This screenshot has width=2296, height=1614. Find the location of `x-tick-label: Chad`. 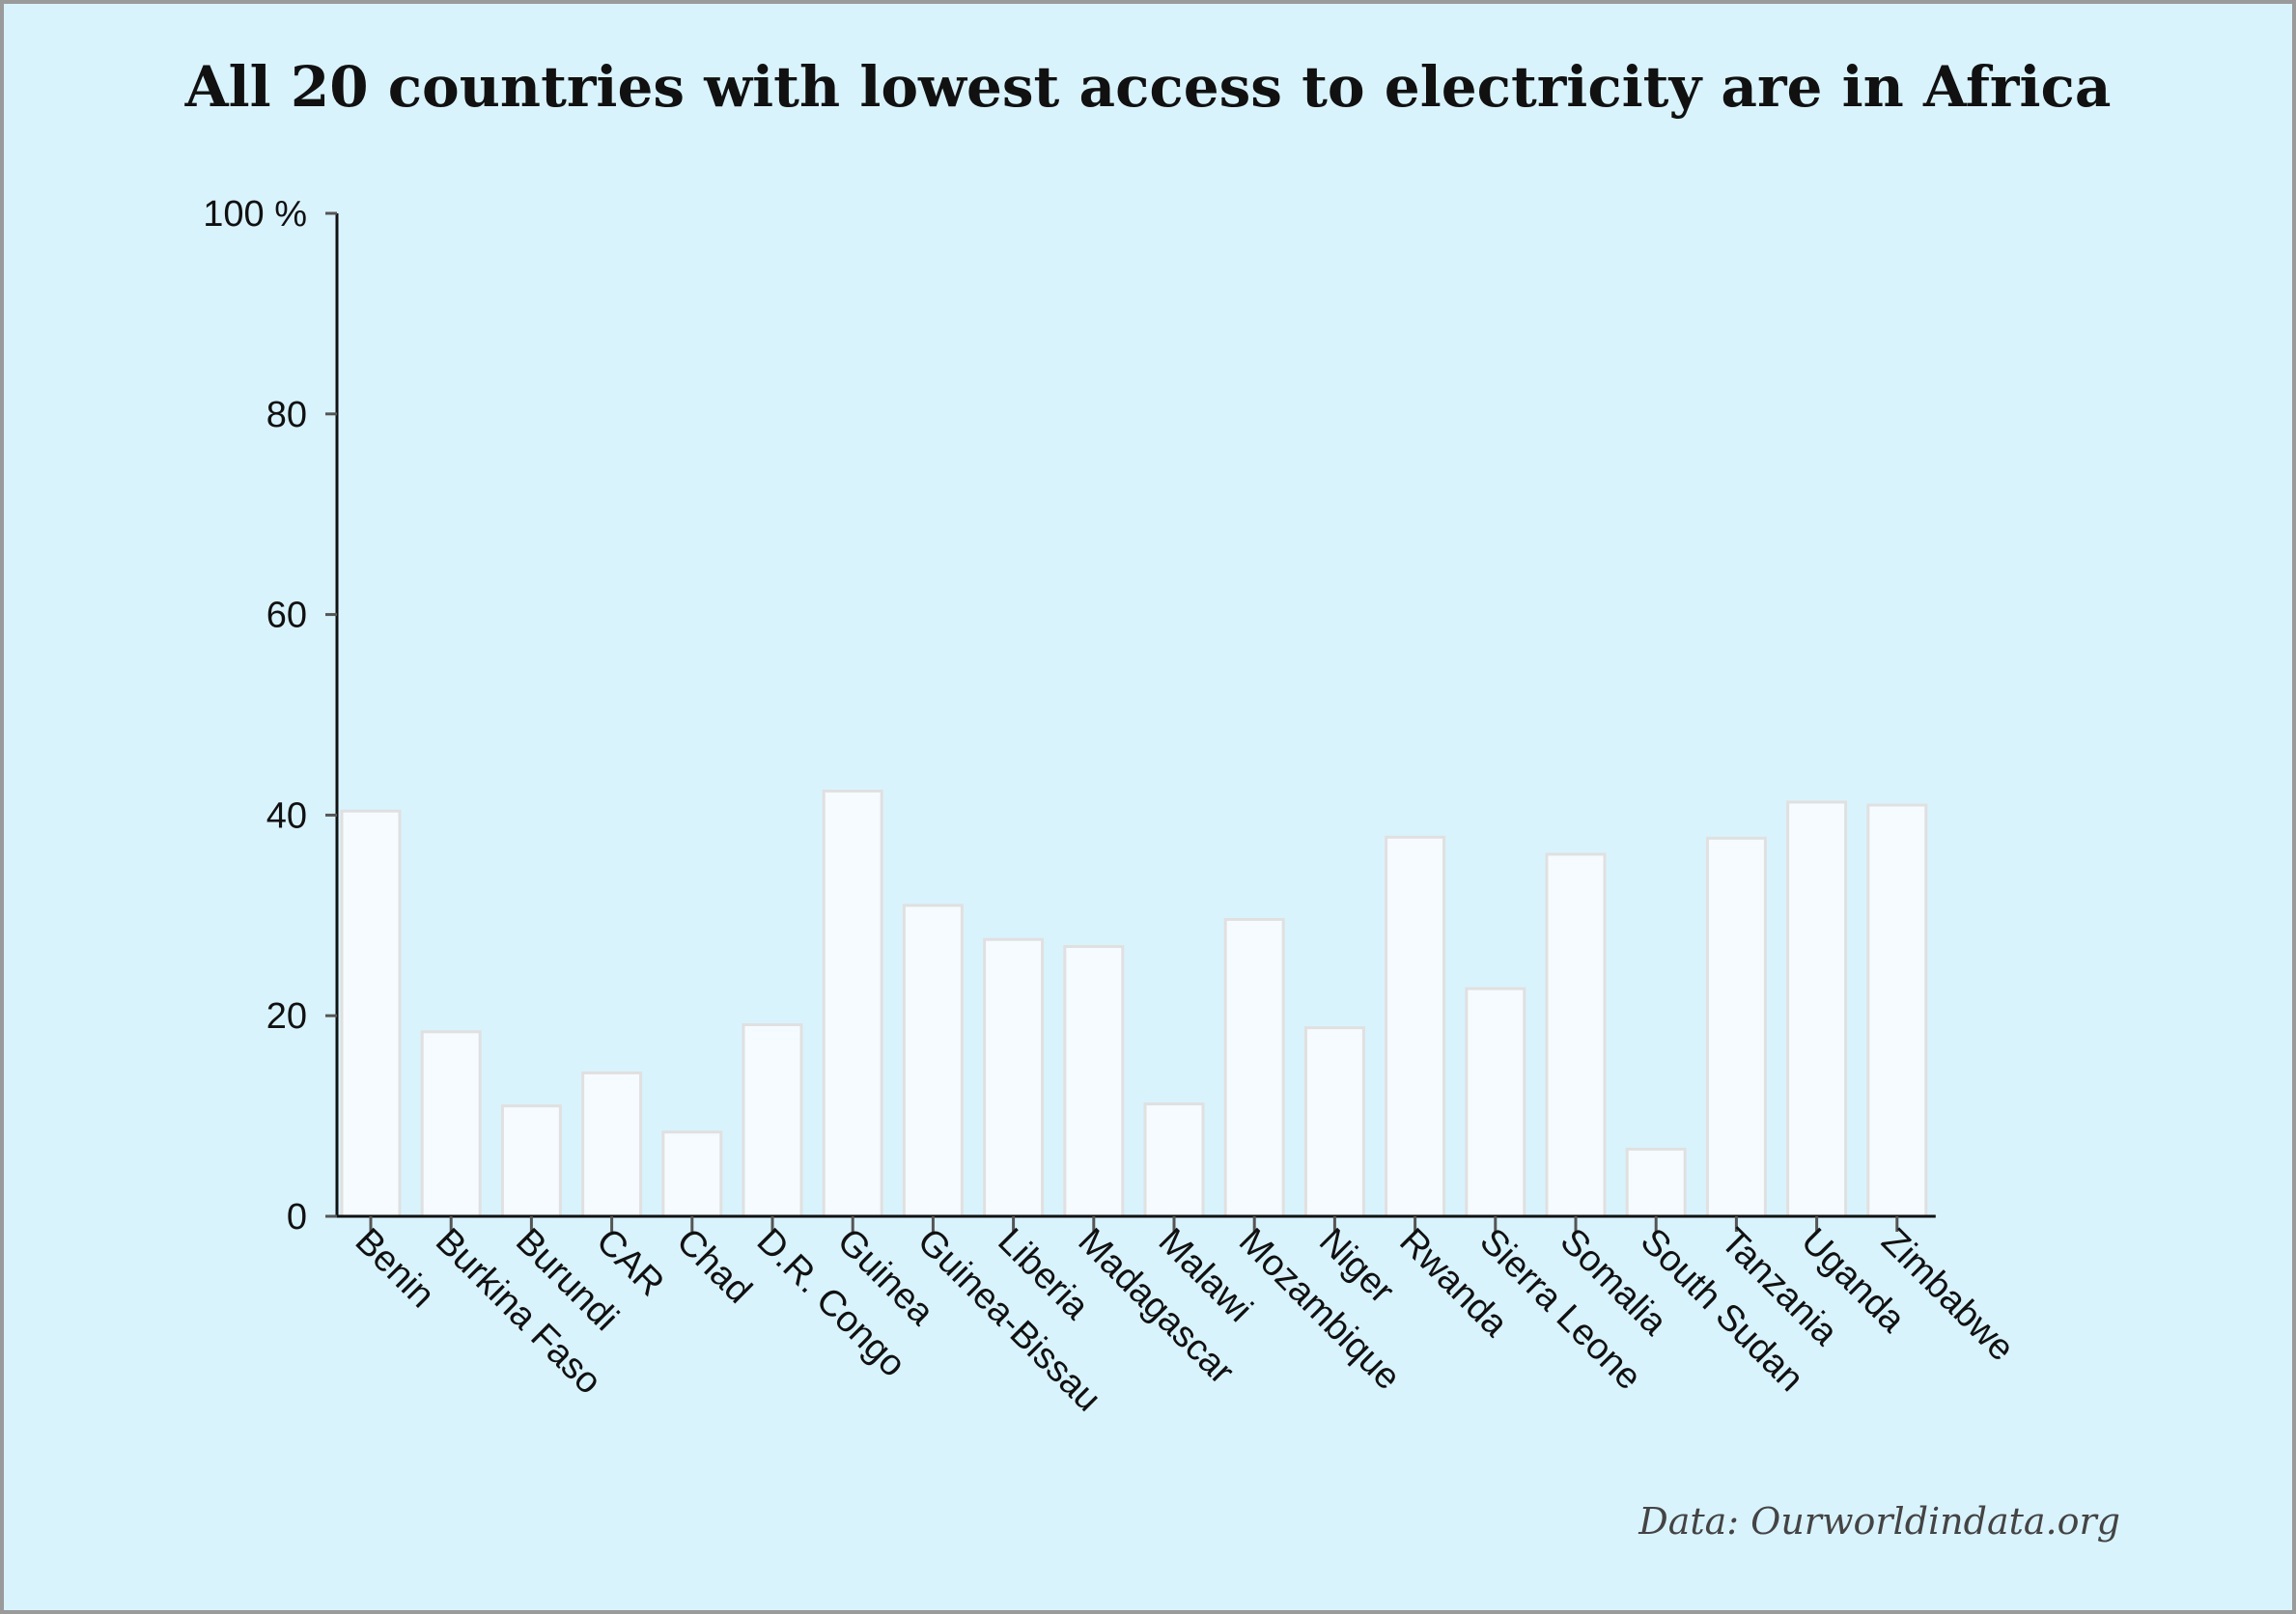

x-tick-label: Chad is located at coordinates (714, 1266).